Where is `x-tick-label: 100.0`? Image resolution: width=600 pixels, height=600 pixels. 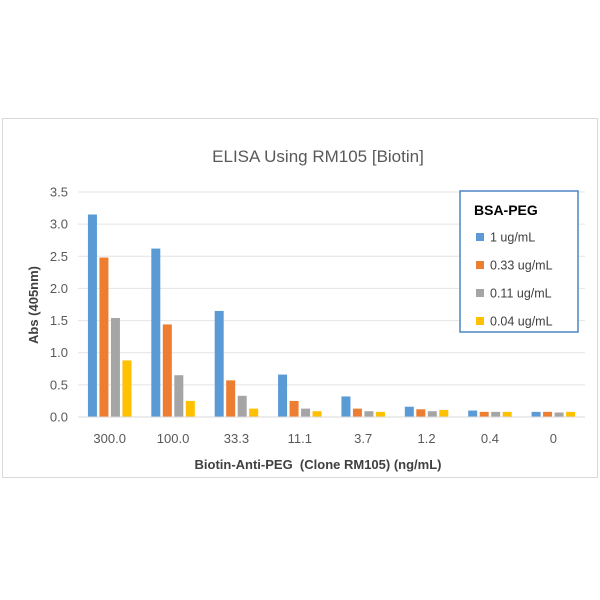 x-tick-label: 100.0 is located at coordinates (173, 438).